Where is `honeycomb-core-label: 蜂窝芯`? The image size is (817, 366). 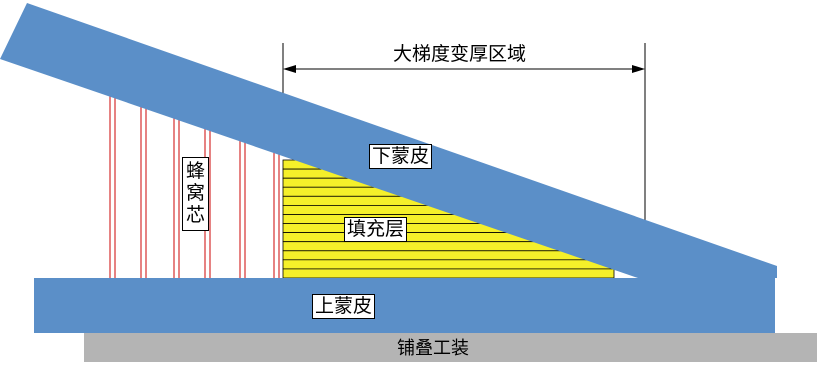
honeycomb-core-label: 蜂窝芯 is located at coordinates (195, 194).